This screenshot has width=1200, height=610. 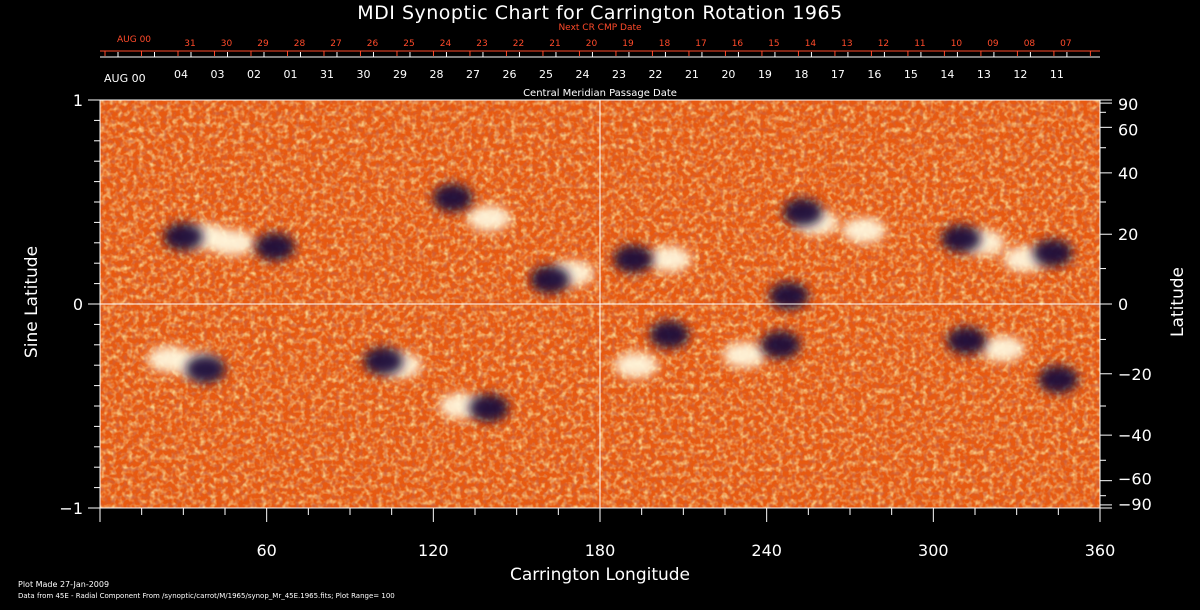 What do you see at coordinates (619, 74) in the screenshot?
I see `top-axis-date-label: 23` at bounding box center [619, 74].